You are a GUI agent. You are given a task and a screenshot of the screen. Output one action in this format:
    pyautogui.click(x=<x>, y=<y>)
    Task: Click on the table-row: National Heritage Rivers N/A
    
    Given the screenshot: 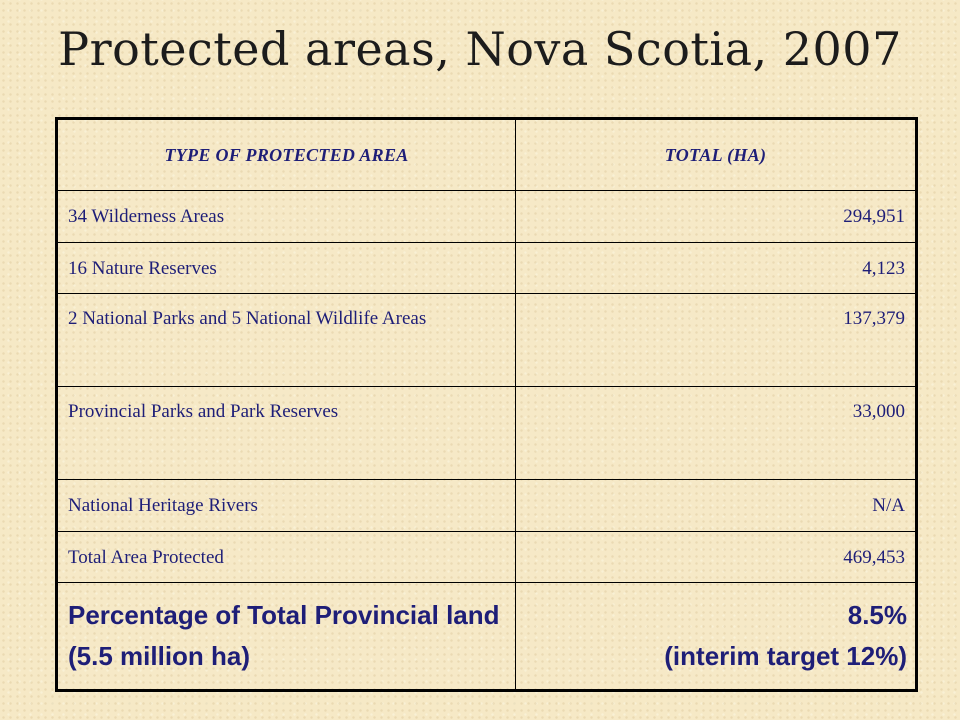 What is the action you would take?
    pyautogui.click(x=486, y=505)
    